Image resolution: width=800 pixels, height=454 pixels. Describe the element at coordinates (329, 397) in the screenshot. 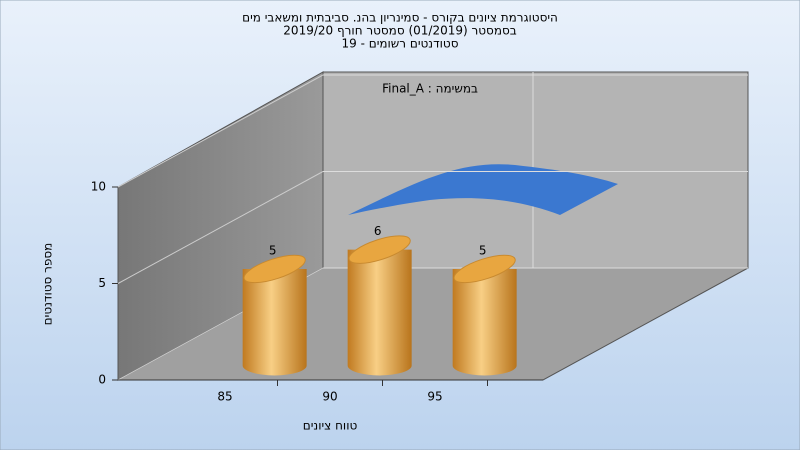

I see `x-tick-label: 90` at that location.